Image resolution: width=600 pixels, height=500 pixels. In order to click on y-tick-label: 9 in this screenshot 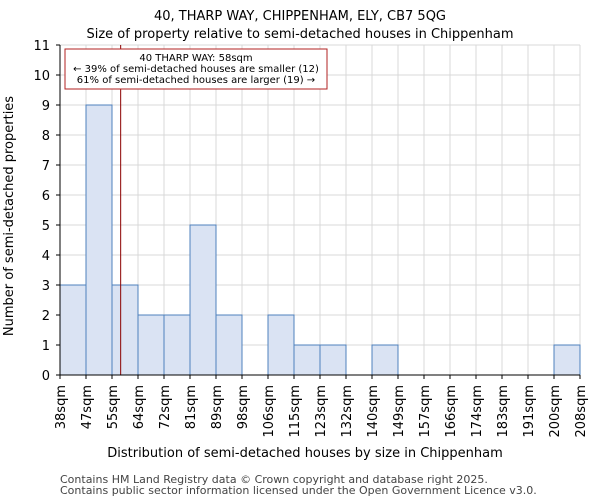, I will do `click(46, 106)`.